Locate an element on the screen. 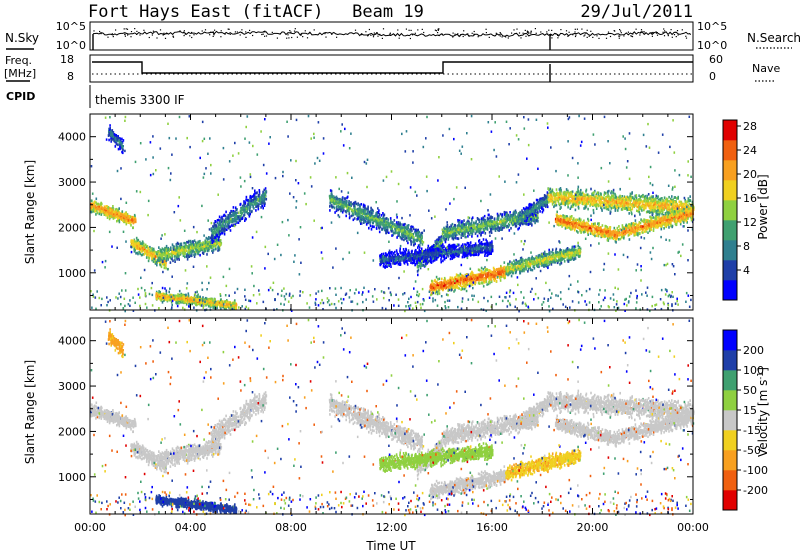 This screenshot has width=800, height=554. date-label: 29/Jul/2011 is located at coordinates (636, 12).